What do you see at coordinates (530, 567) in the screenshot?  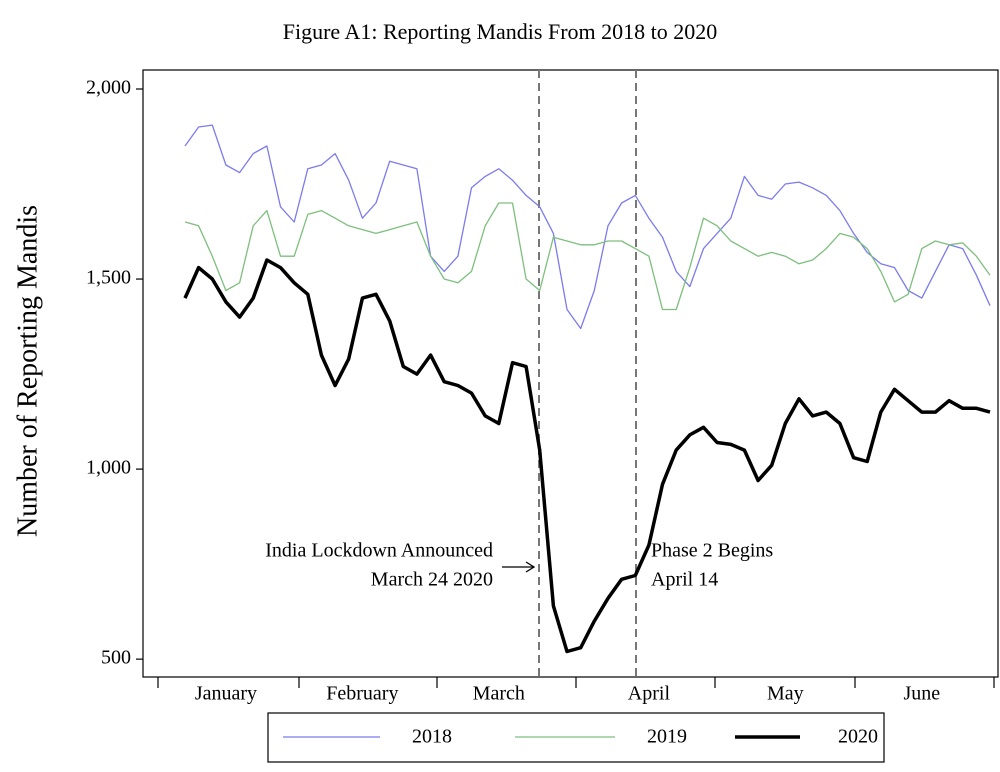 I see `arrow-head` at bounding box center [530, 567].